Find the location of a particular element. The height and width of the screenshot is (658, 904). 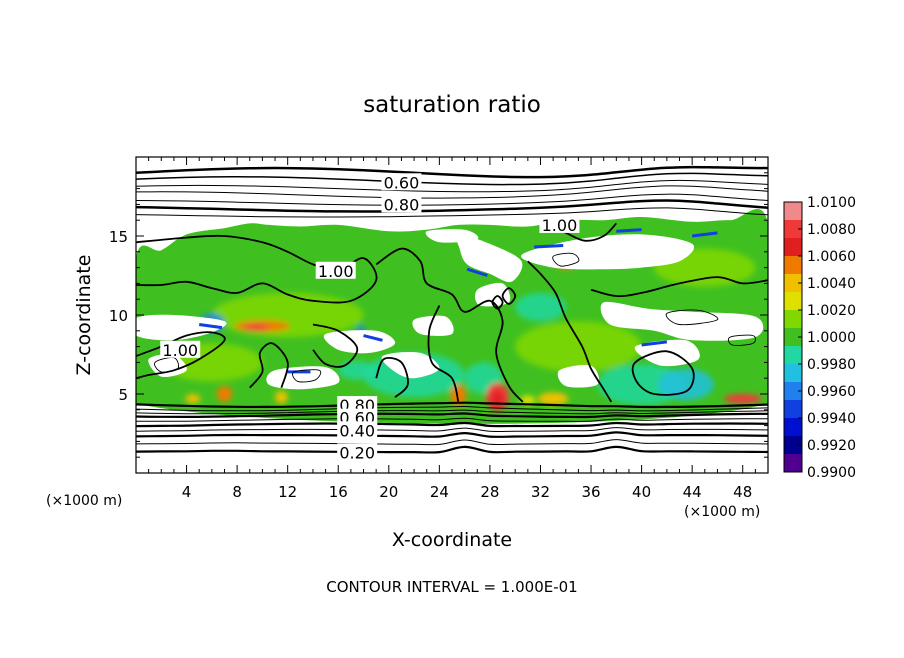

contour-interval-note: CONTOUR INTERVAL = 1.000E-01 is located at coordinates (451, 587).